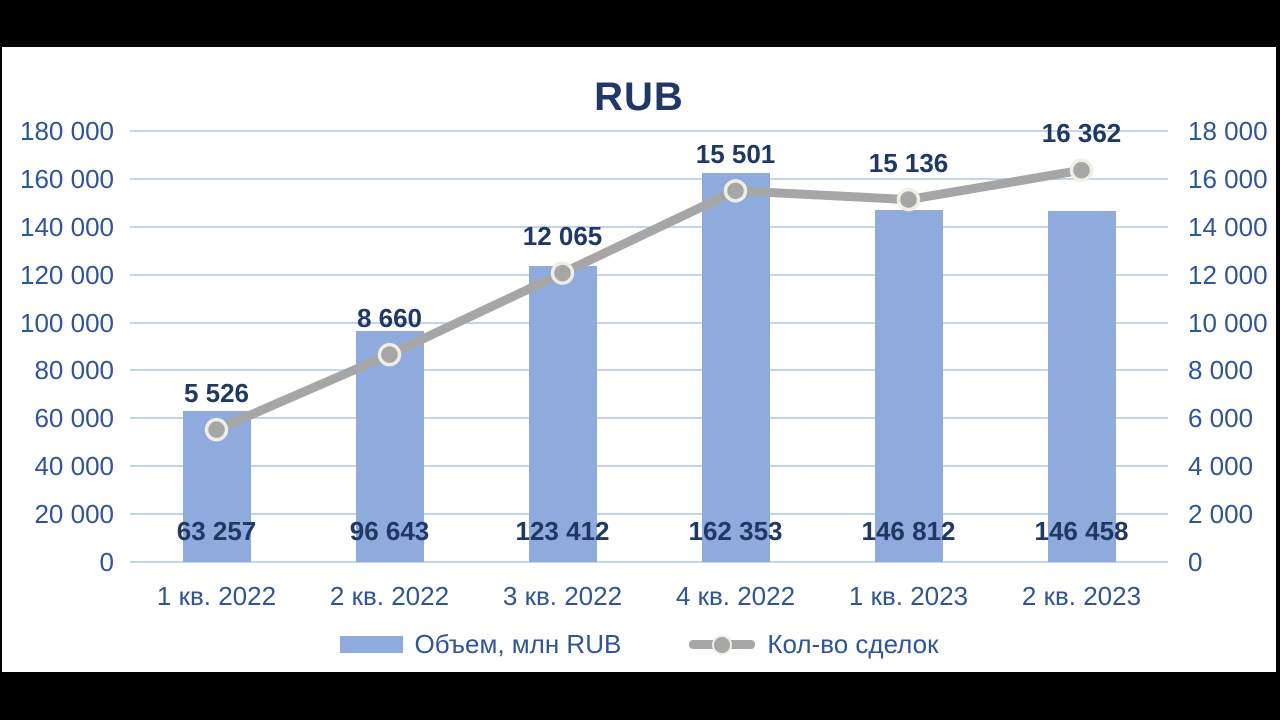 This screenshot has height=720, width=1280. Describe the element at coordinates (1081, 531) in the screenshot. I see `bar-value-label: 146 458` at that location.